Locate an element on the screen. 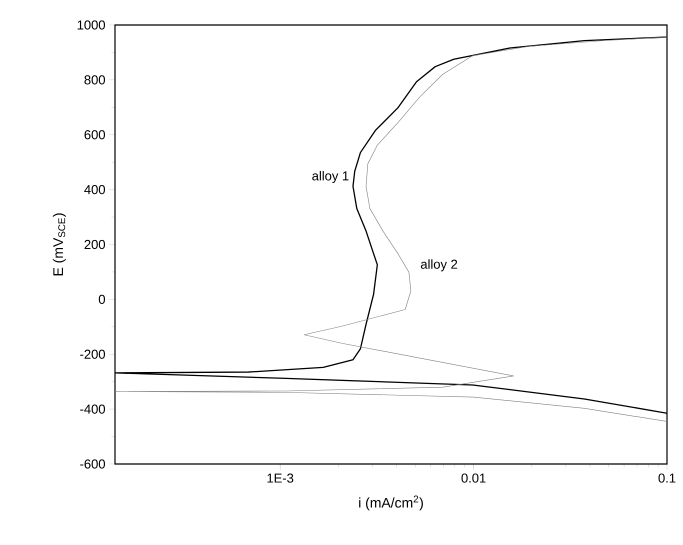 This screenshot has height=545, width=683. y-axis-title: E (mV$_{SCE}$) is located at coordinates (59, 244).